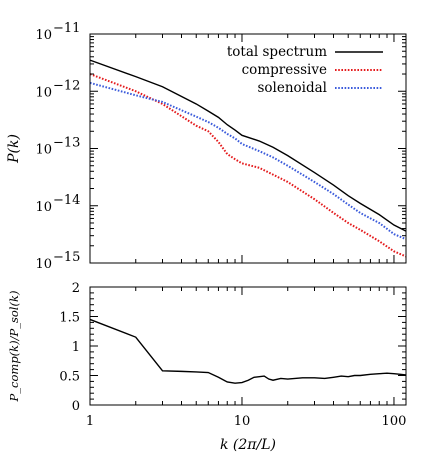  Describe the element at coordinates (66, 85) in the screenshot. I see `y-tick-exponent: −12` at that location.